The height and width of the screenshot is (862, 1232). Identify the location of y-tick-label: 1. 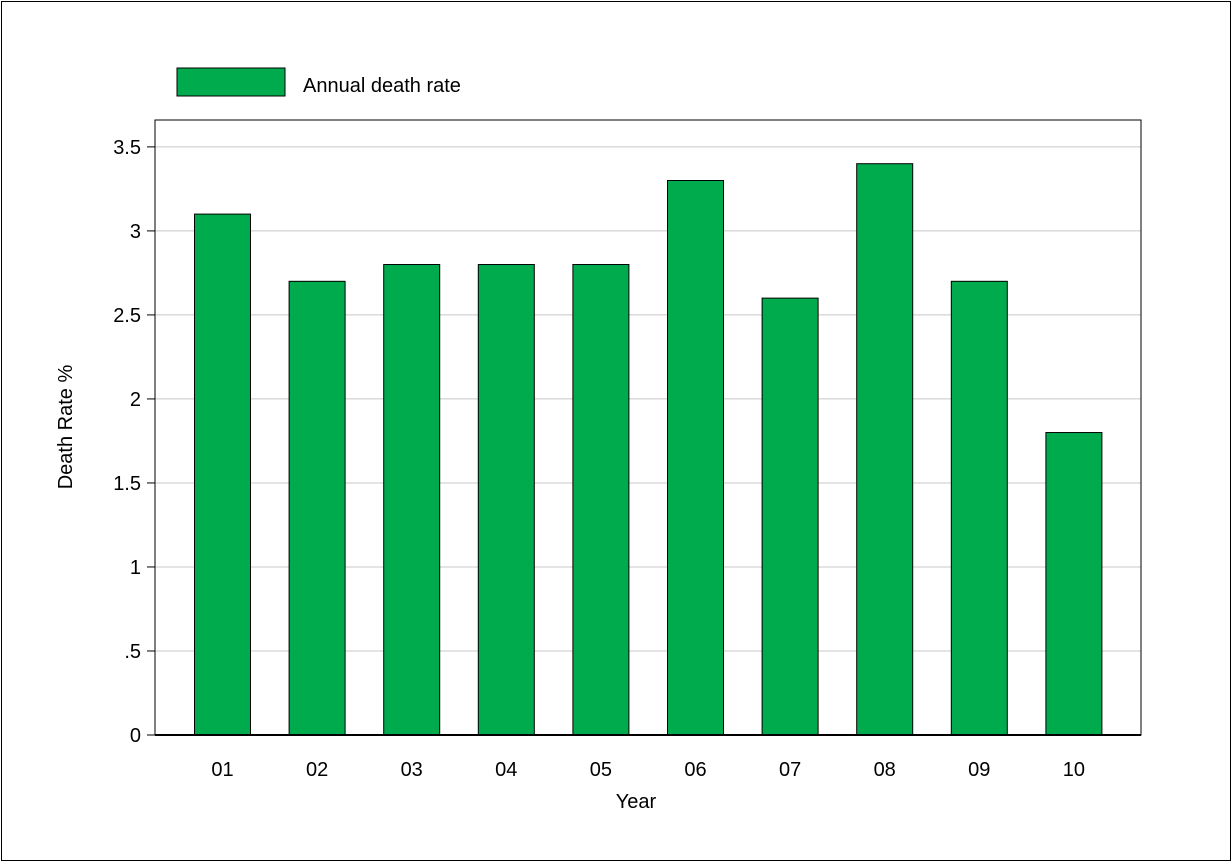
(135, 568).